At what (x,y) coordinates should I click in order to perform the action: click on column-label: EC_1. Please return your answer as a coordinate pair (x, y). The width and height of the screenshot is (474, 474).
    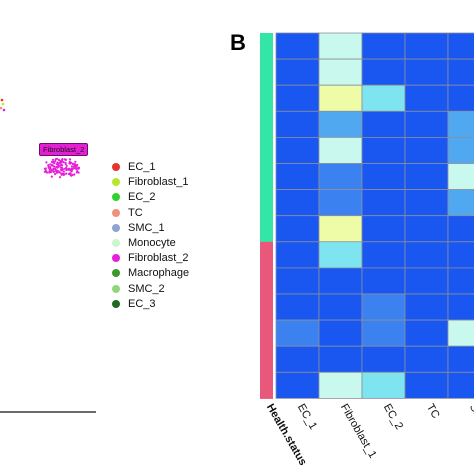
    Looking at the image, I should click on (307, 417).